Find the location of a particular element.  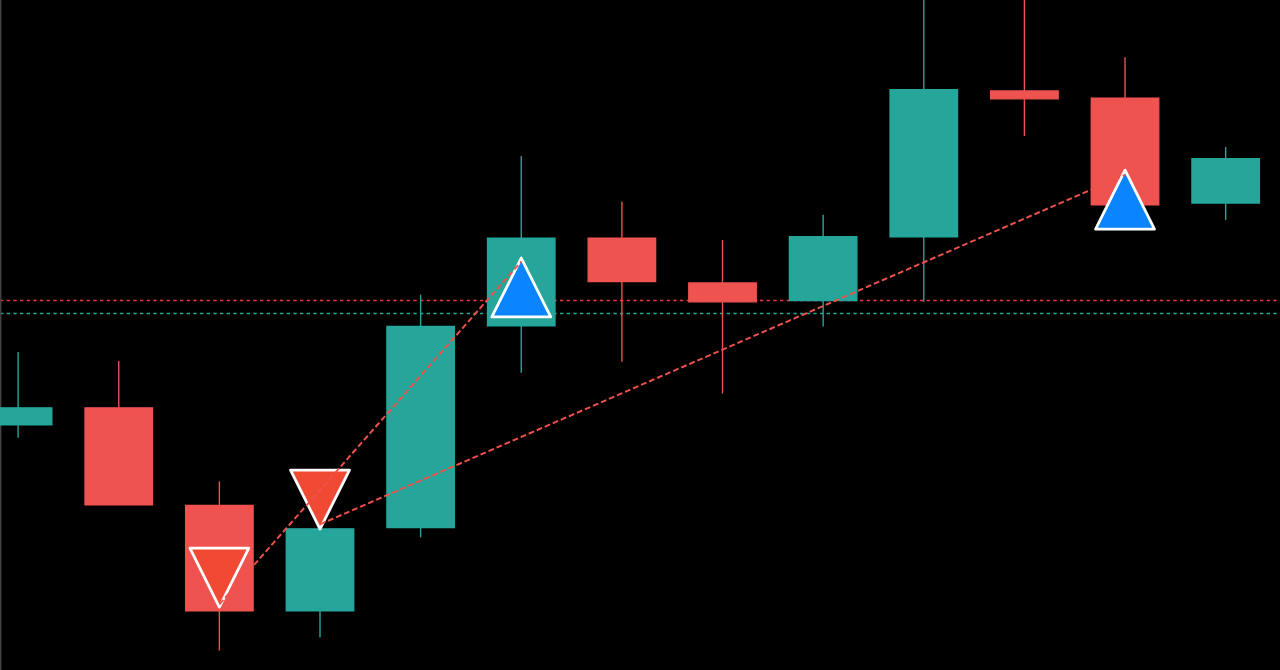

candlestick is located at coordinates (1024, 68).